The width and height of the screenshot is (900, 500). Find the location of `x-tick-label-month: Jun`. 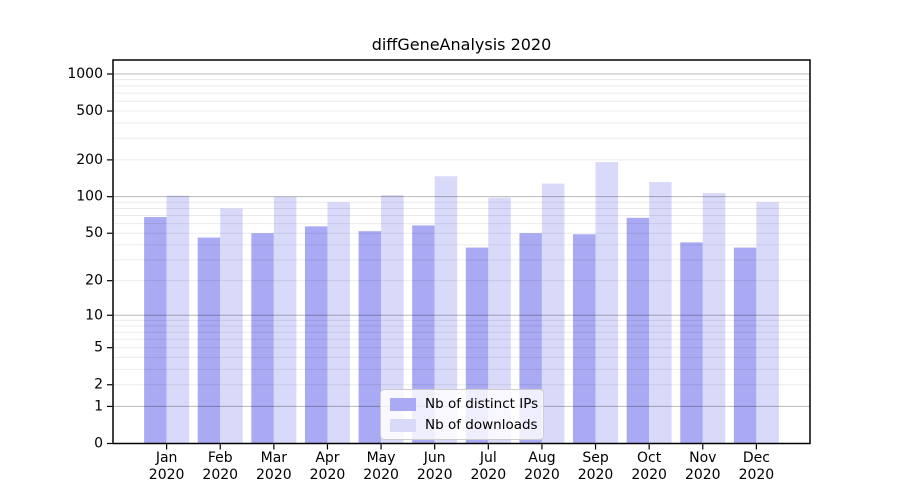

x-tick-label-month: Jun is located at coordinates (434, 458).